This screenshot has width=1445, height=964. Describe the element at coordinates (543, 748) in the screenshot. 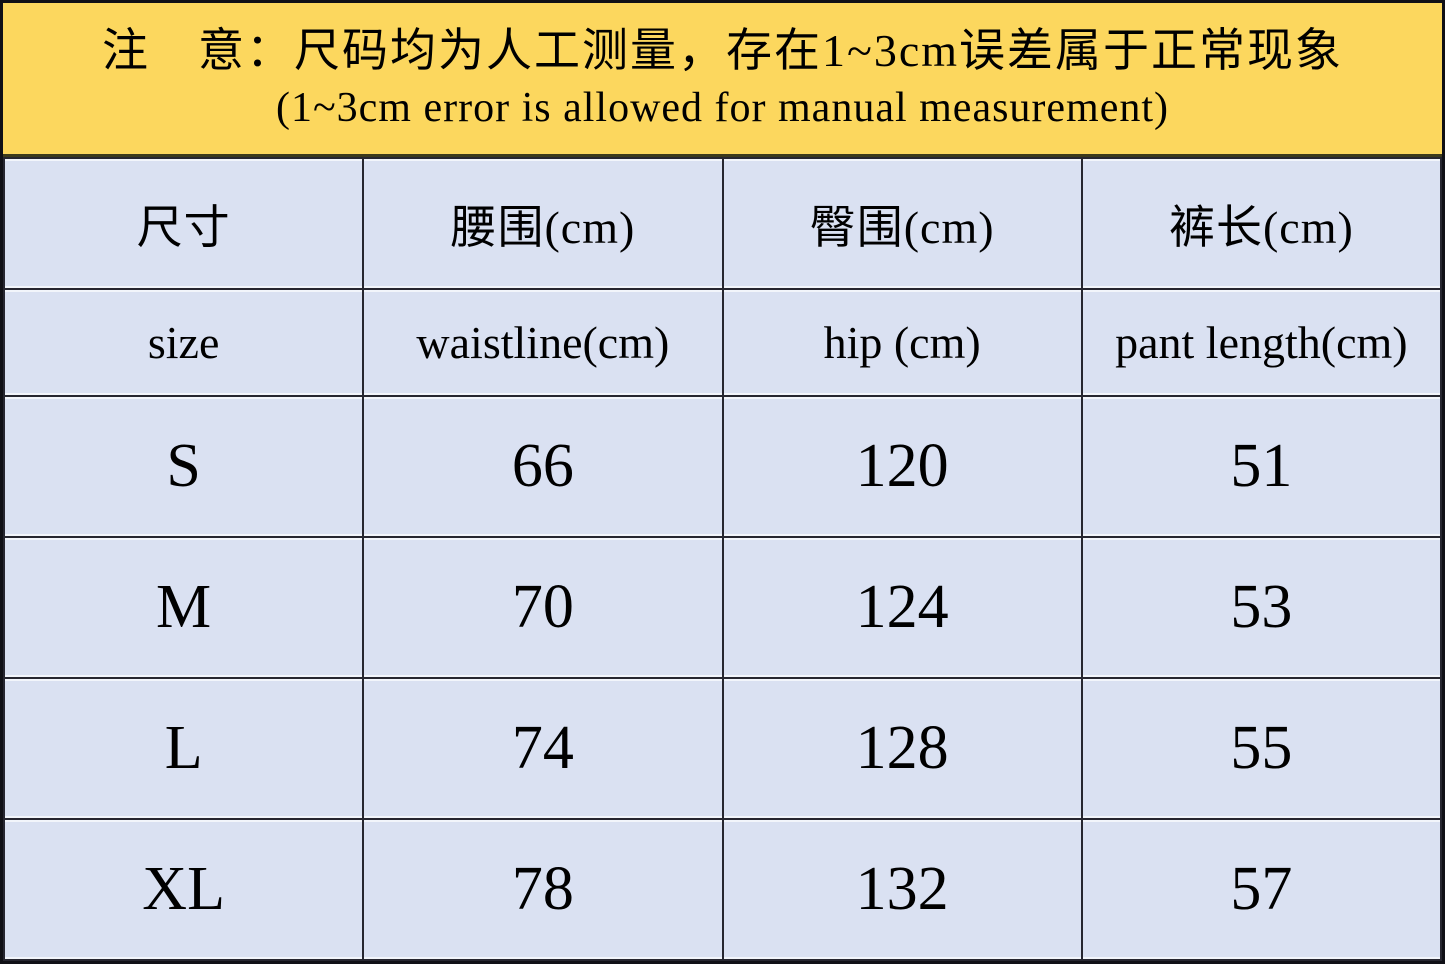

I see `waistline-cell: 74` at that location.